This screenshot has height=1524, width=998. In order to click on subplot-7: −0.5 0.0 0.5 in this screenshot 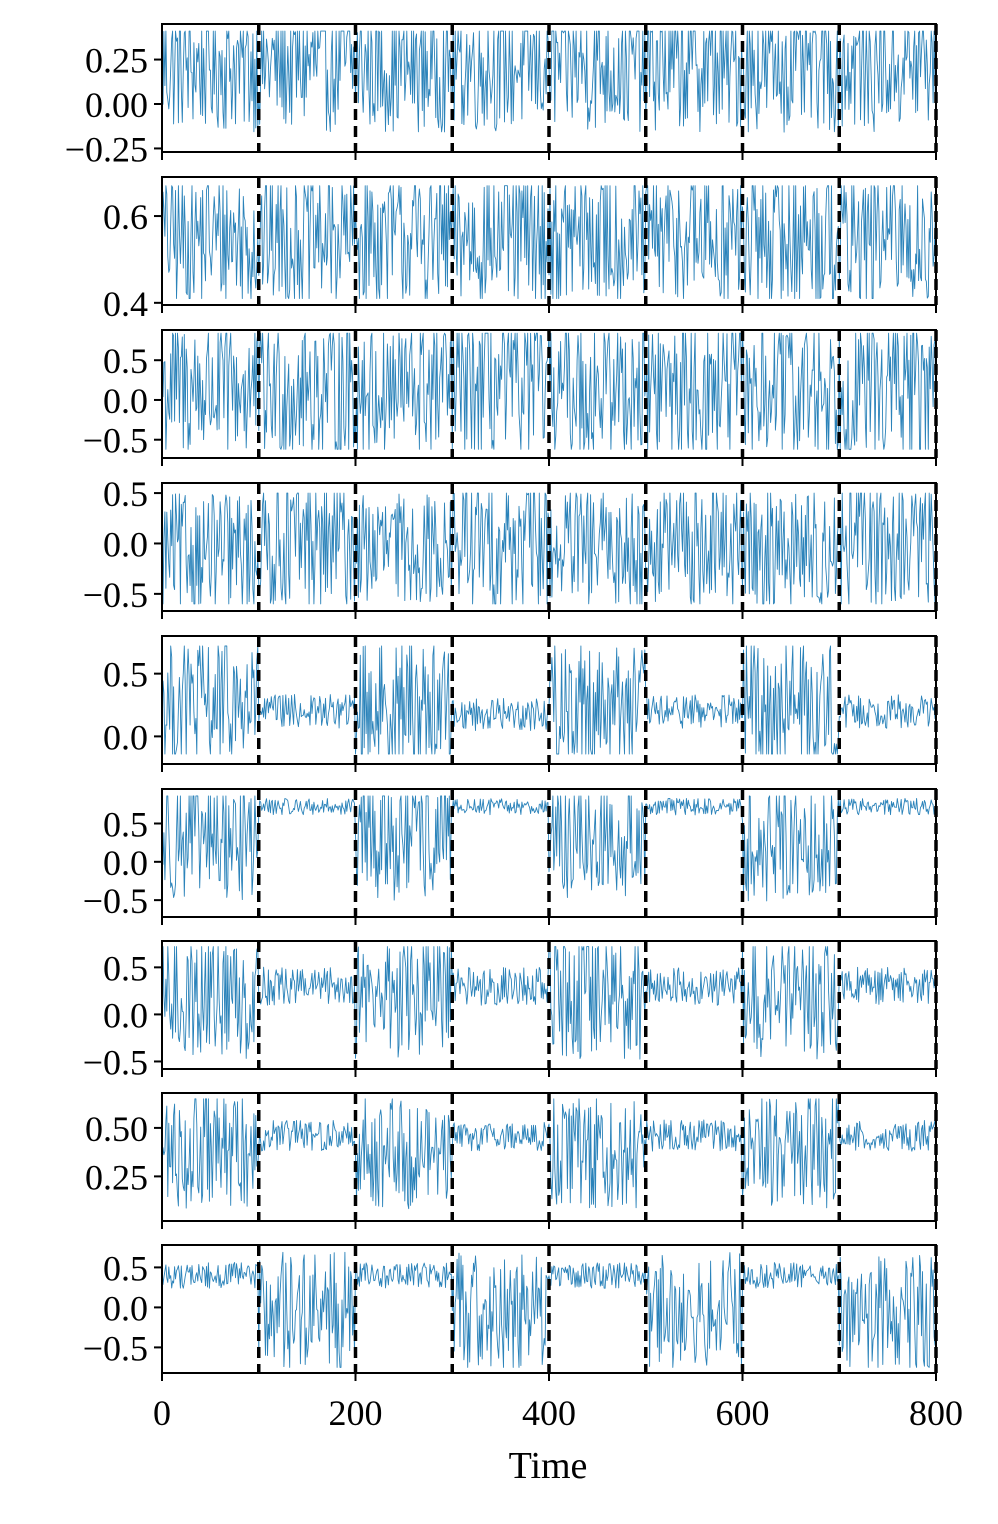, I will do `click(510, 1011)`.